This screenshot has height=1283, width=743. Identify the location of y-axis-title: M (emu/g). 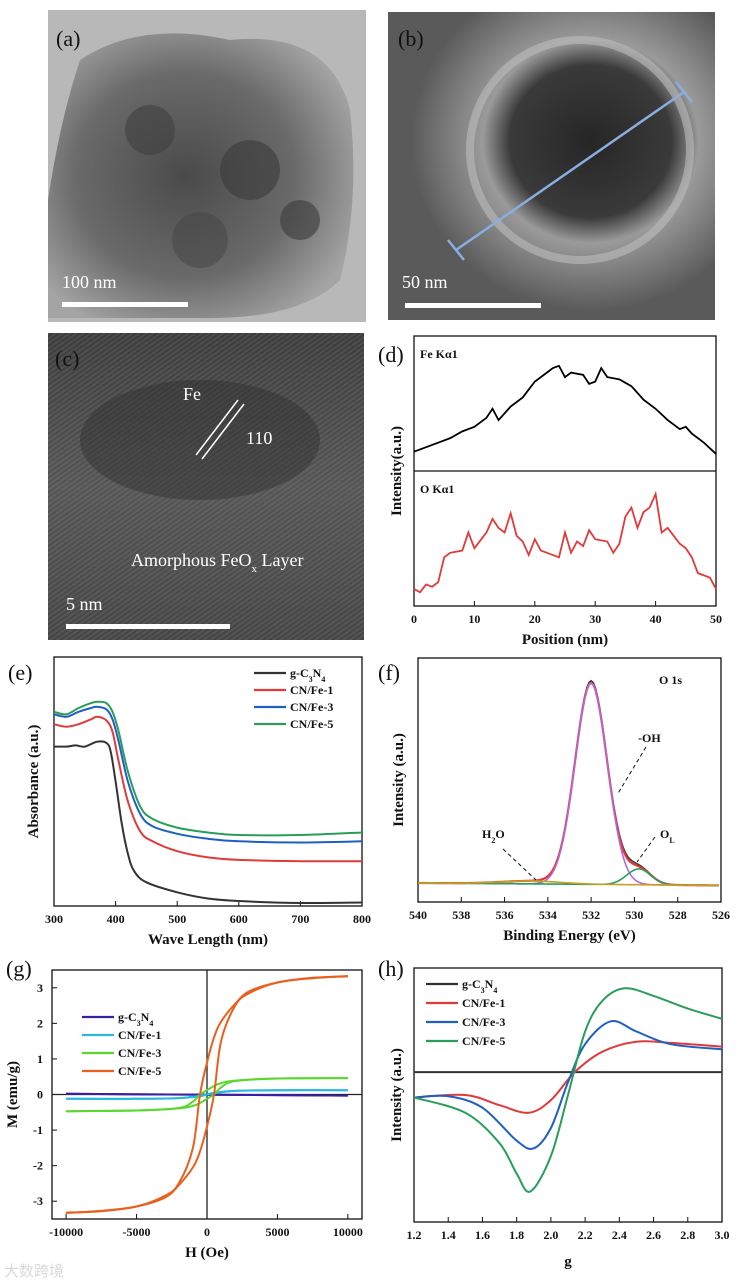
(13, 1094).